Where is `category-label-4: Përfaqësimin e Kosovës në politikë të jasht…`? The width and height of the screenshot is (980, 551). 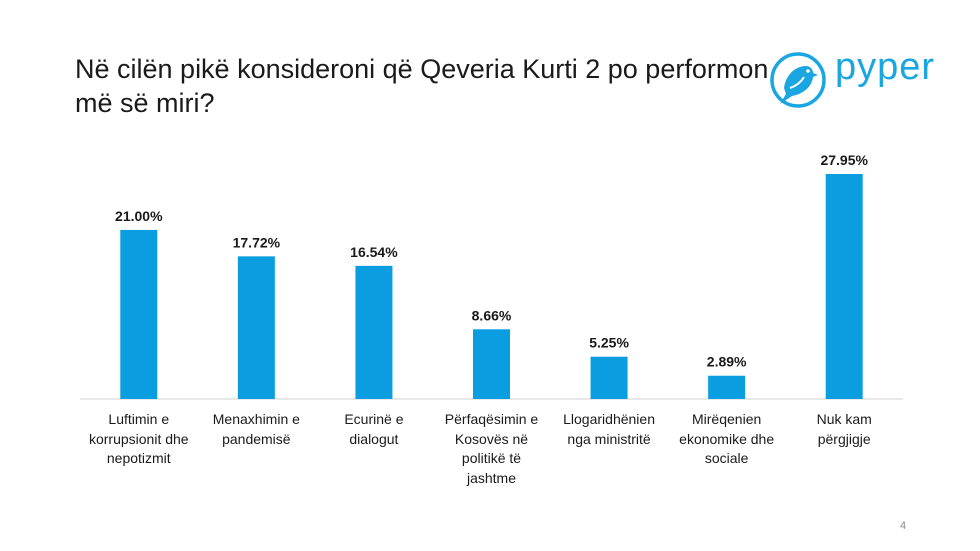 category-label-4: Përfaqësimin e Kosovës në politikë të jasht… is located at coordinates (492, 449).